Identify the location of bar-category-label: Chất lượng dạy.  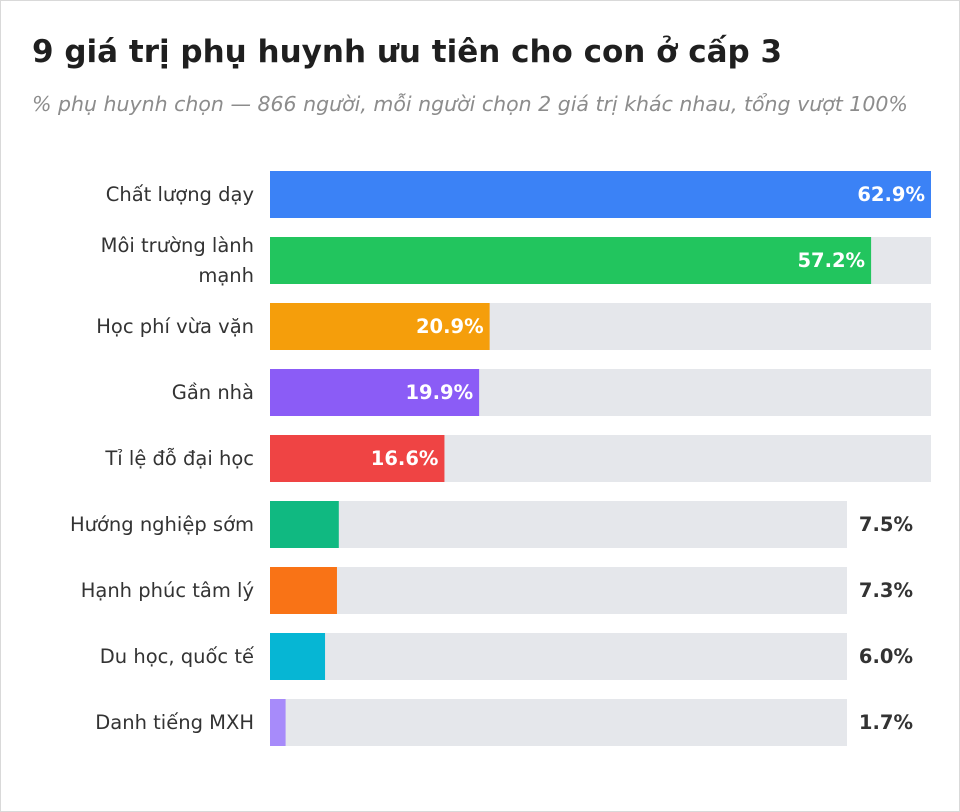
(180, 194).